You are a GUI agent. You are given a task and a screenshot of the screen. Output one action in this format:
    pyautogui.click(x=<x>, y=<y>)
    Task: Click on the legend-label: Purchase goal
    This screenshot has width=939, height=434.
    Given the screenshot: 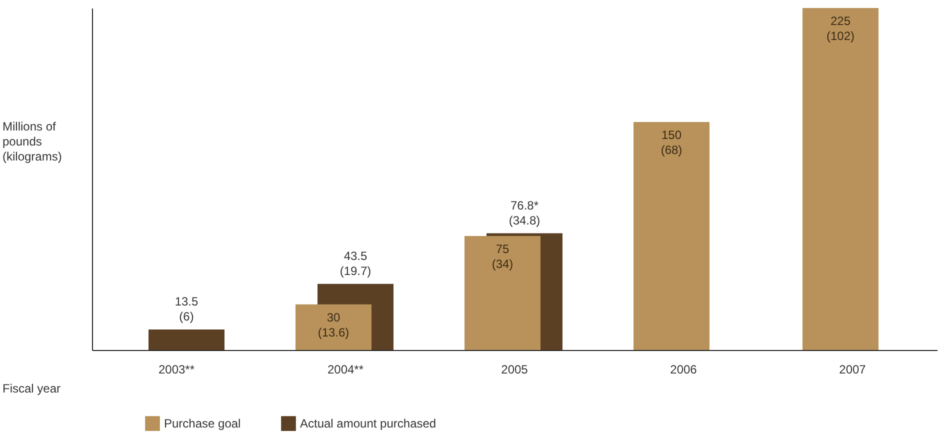 What is the action you would take?
    pyautogui.click(x=202, y=423)
    